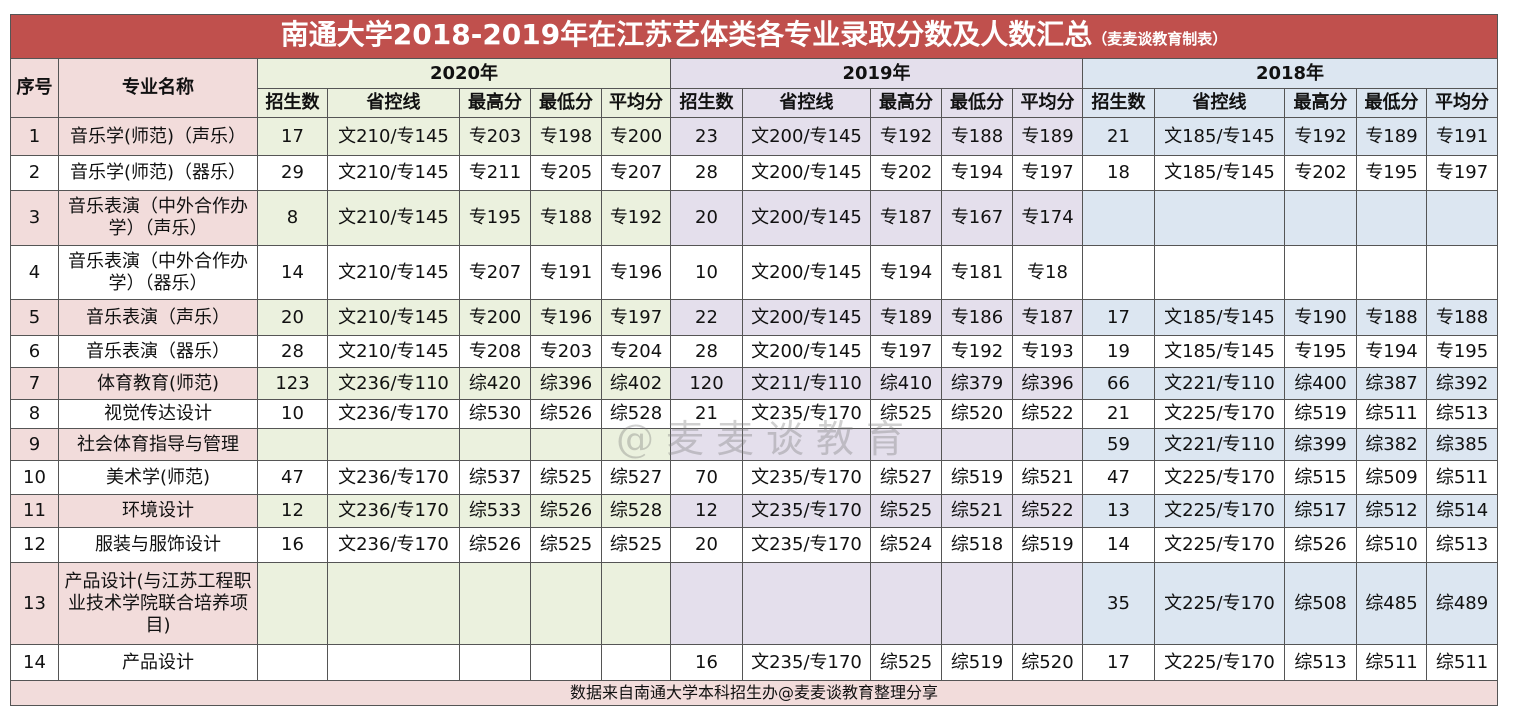 The width and height of the screenshot is (1513, 726). What do you see at coordinates (292, 173) in the screenshot?
I see `table-cell: 29` at bounding box center [292, 173].